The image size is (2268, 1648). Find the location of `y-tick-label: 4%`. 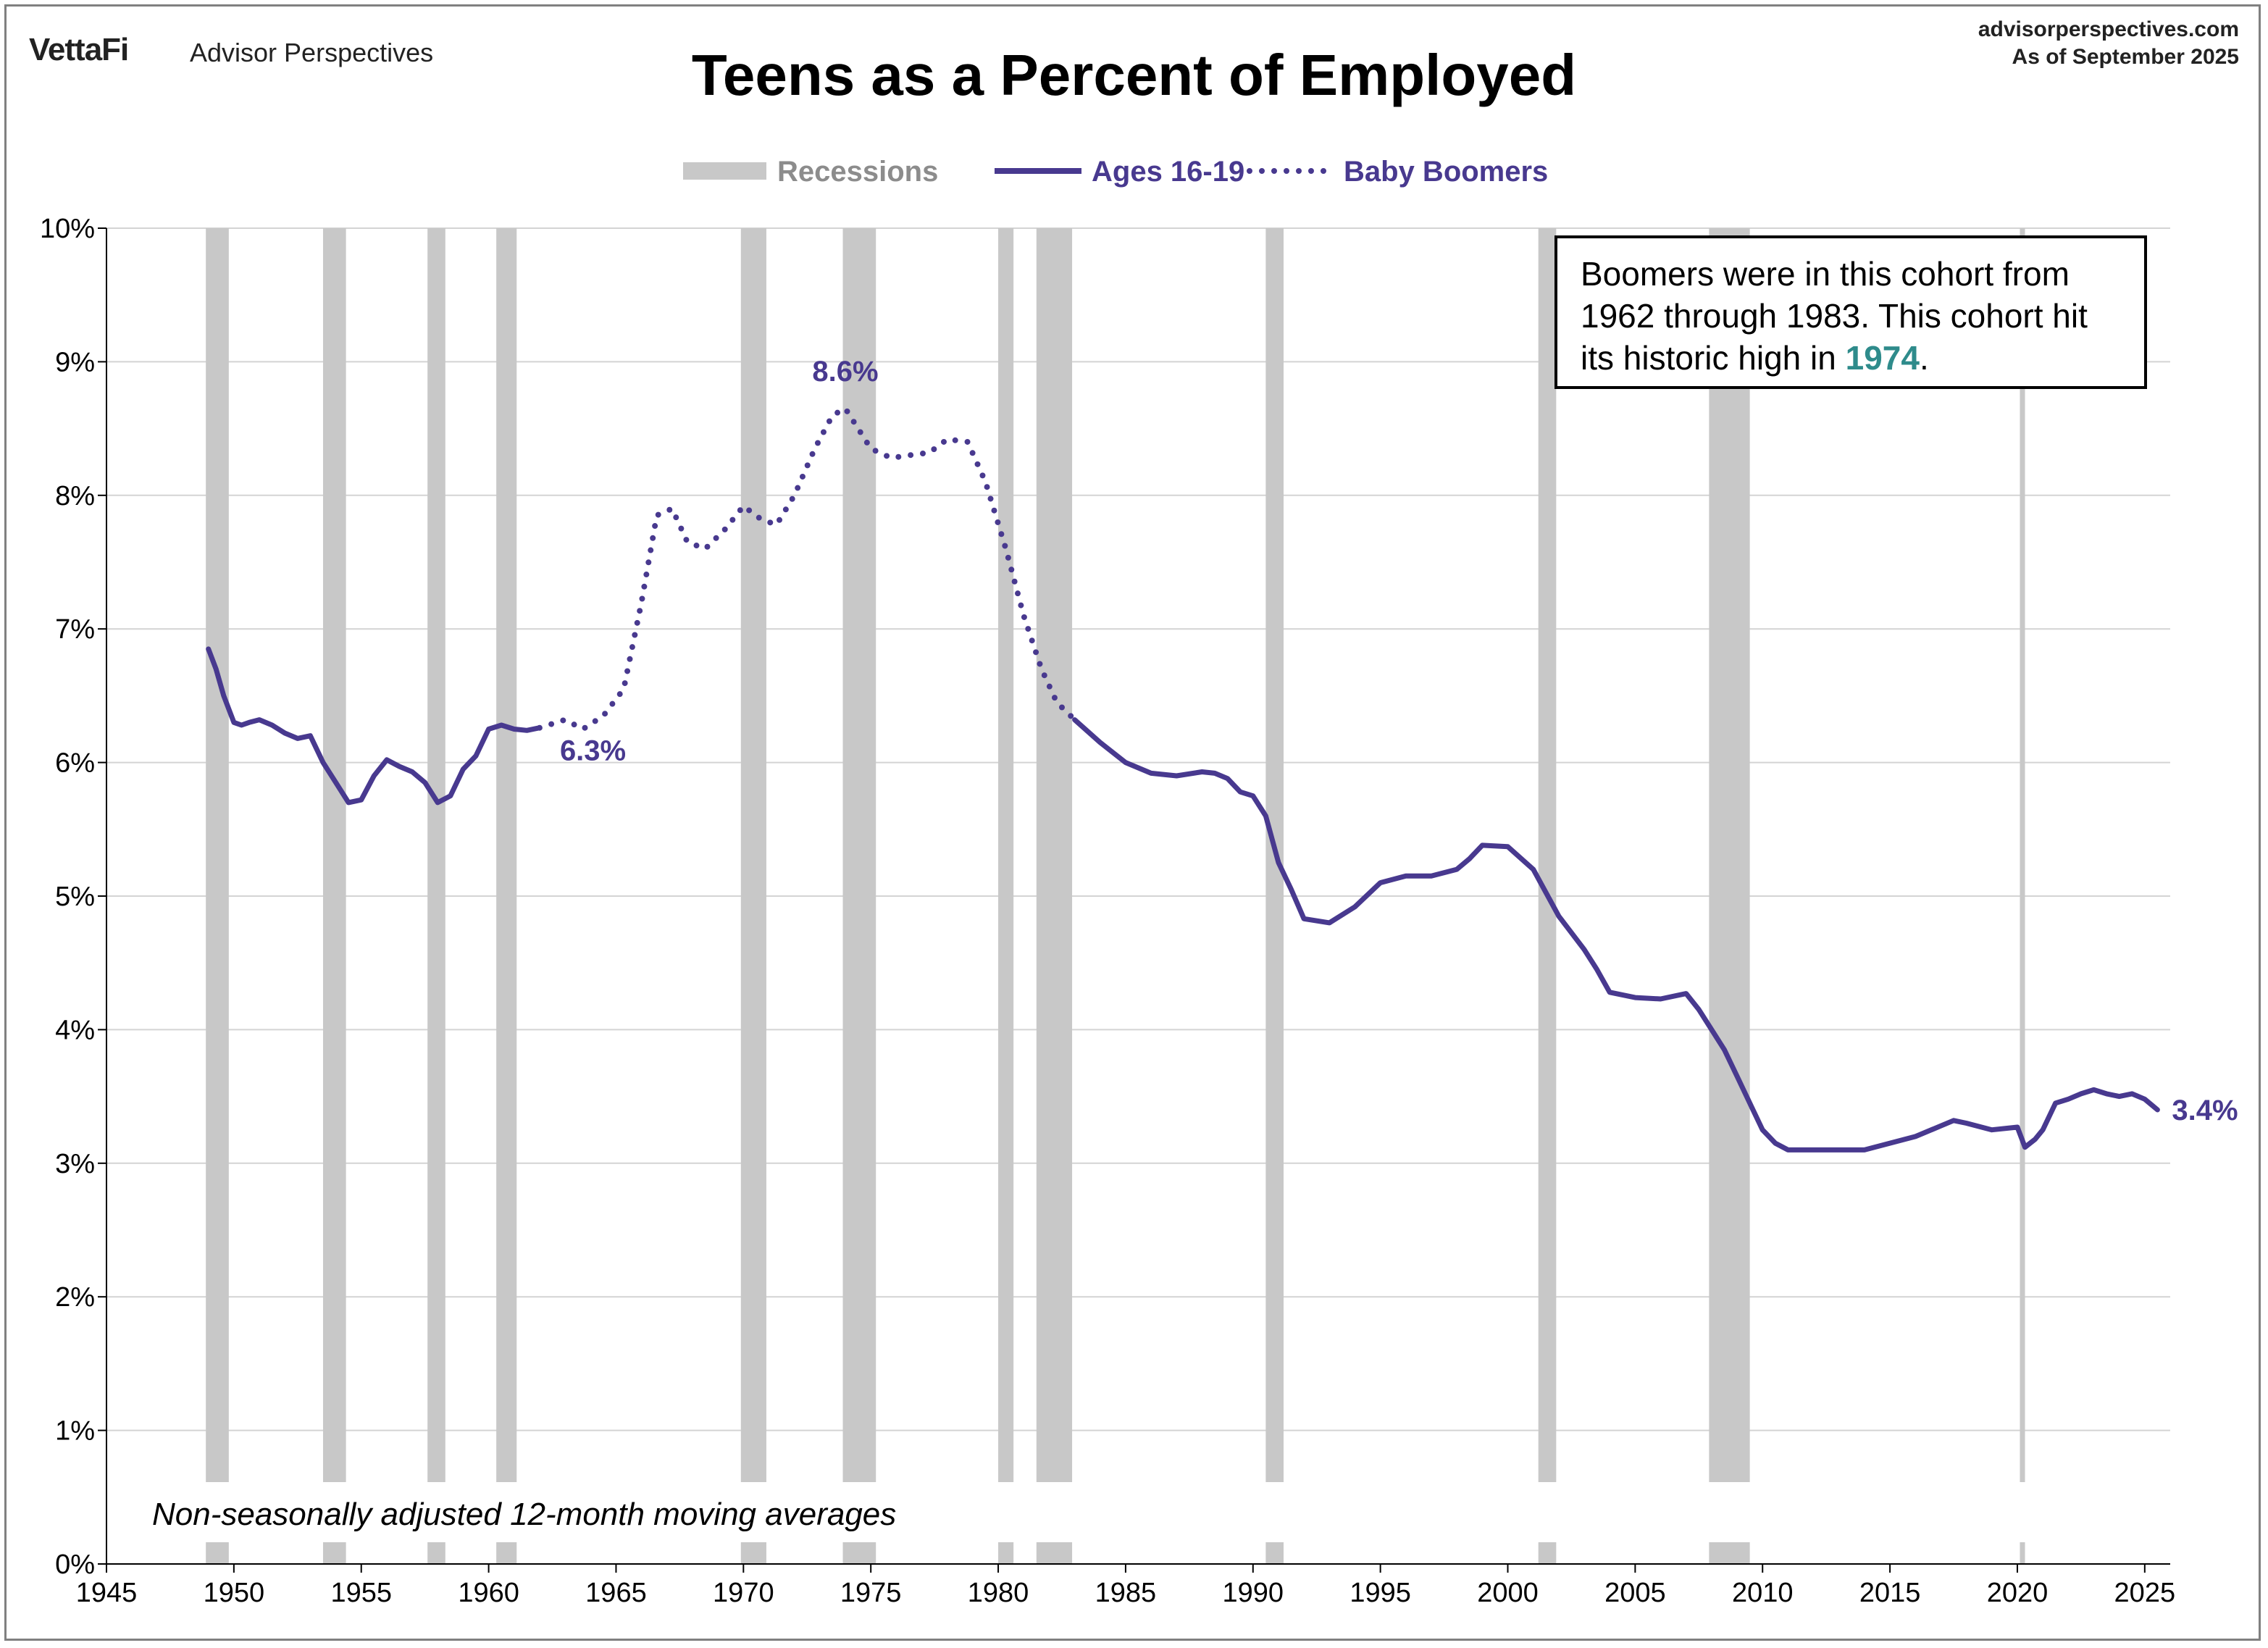

y-tick-label: 4% is located at coordinates (75, 1030).